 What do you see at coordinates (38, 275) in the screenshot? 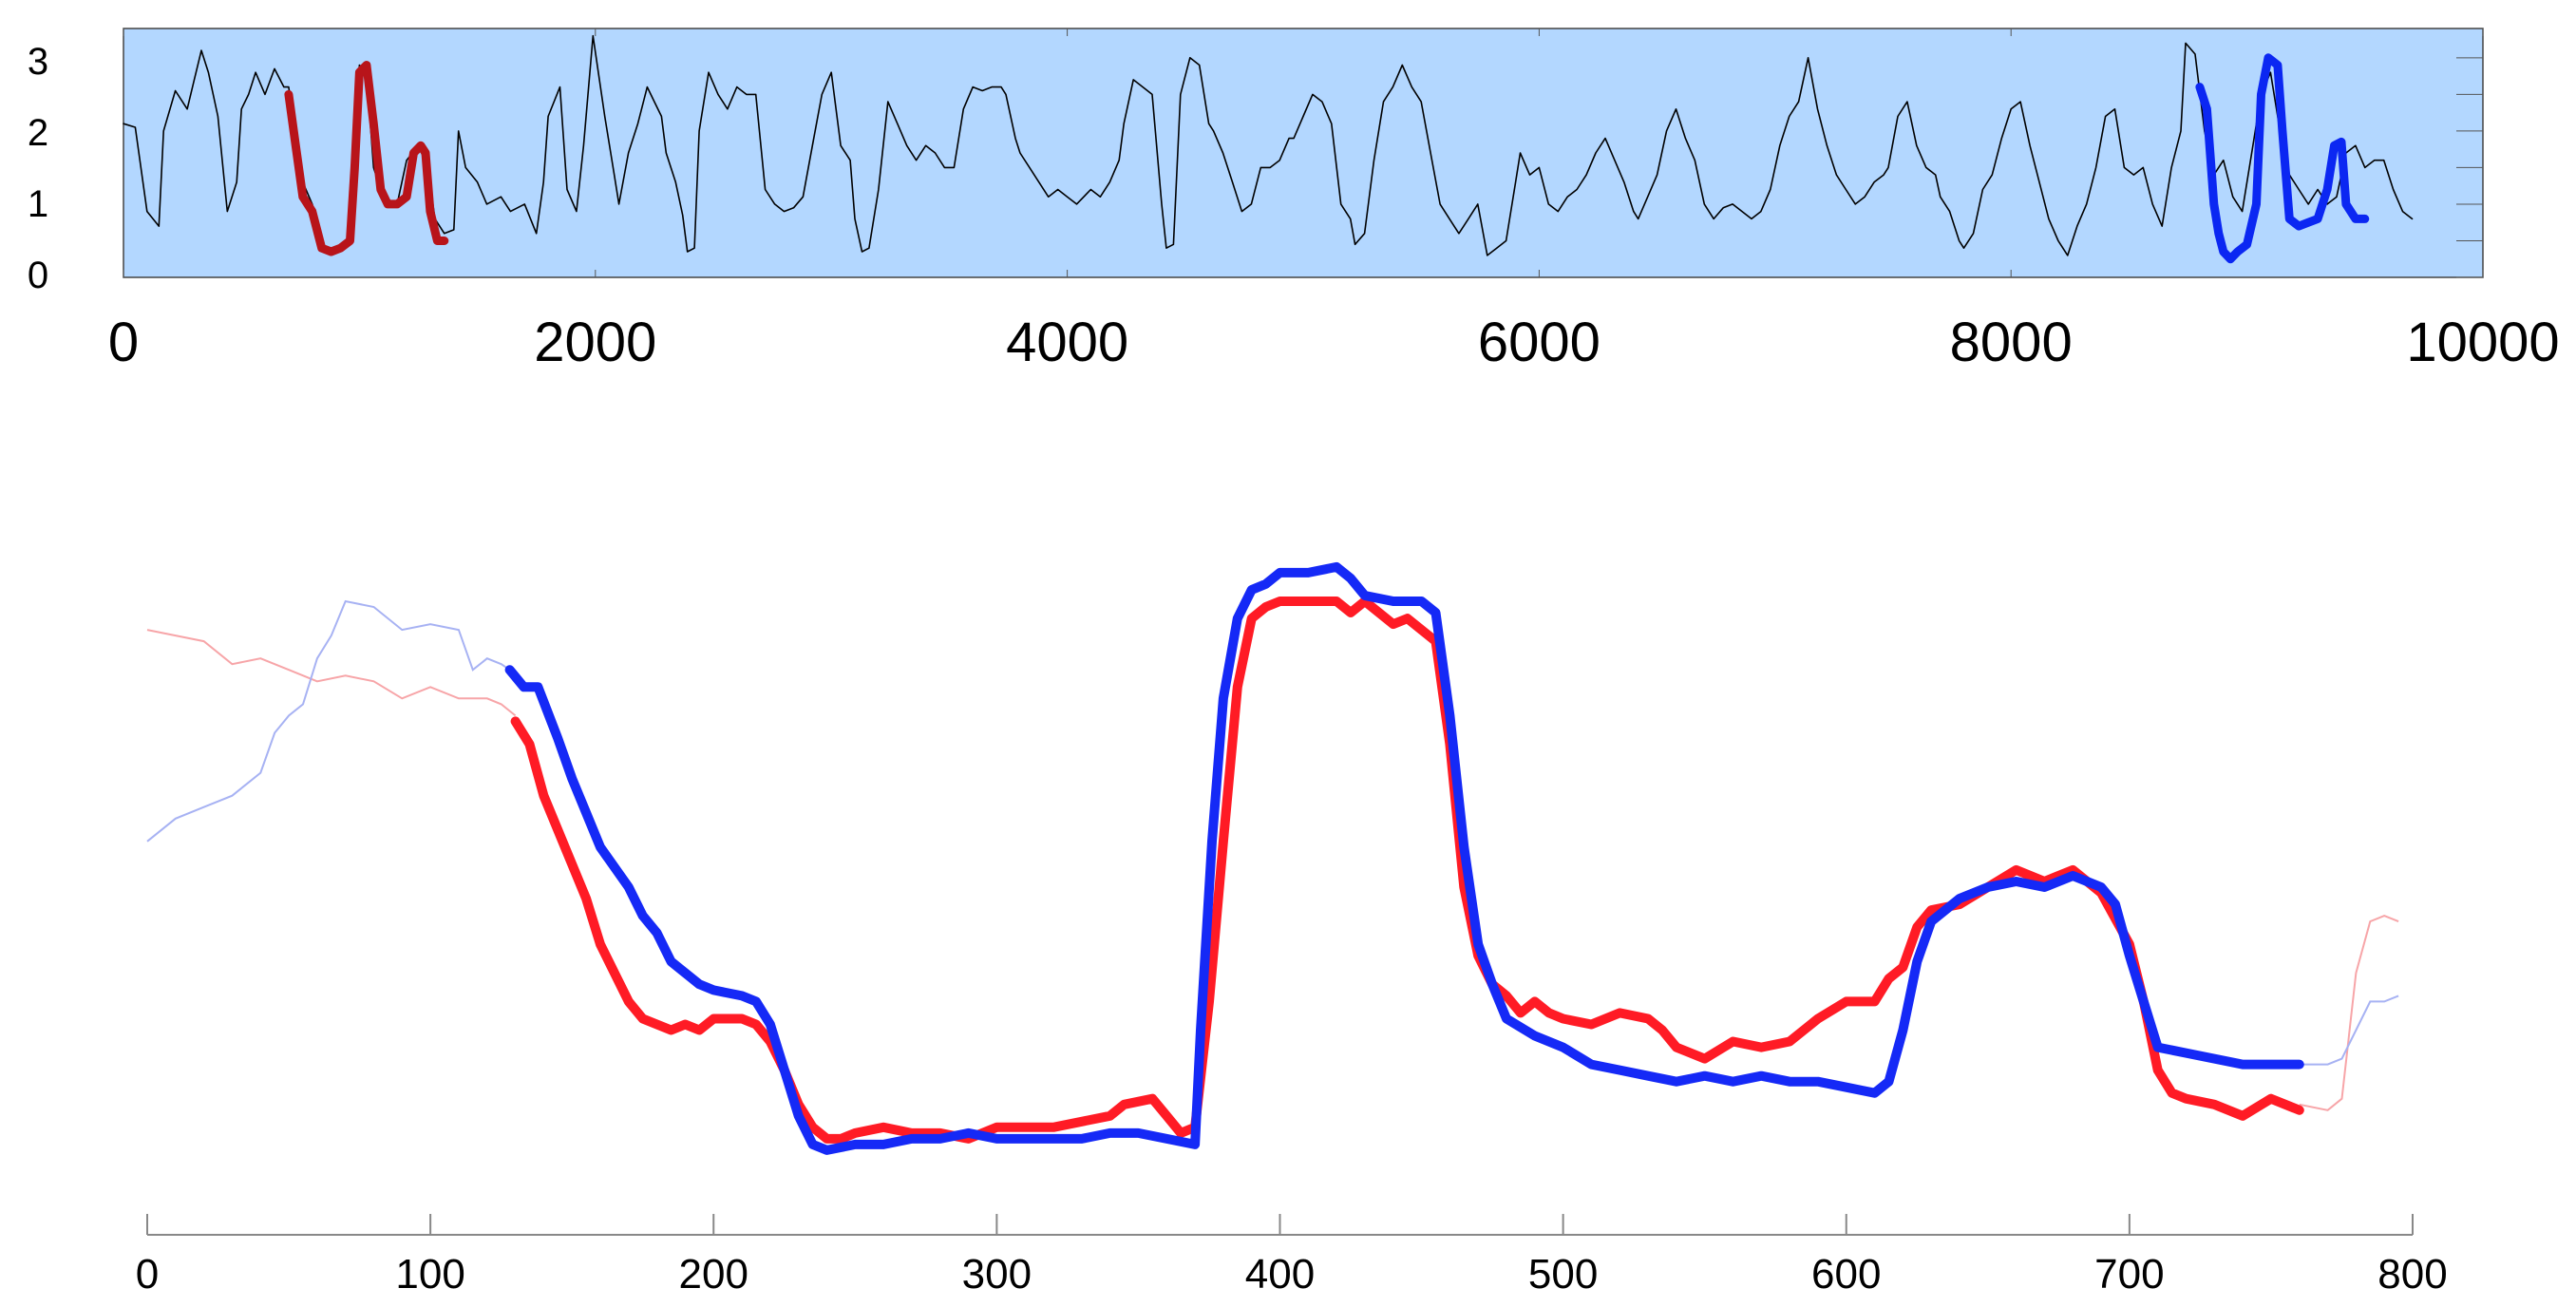
I see `top-y-tick-label: 0` at bounding box center [38, 275].